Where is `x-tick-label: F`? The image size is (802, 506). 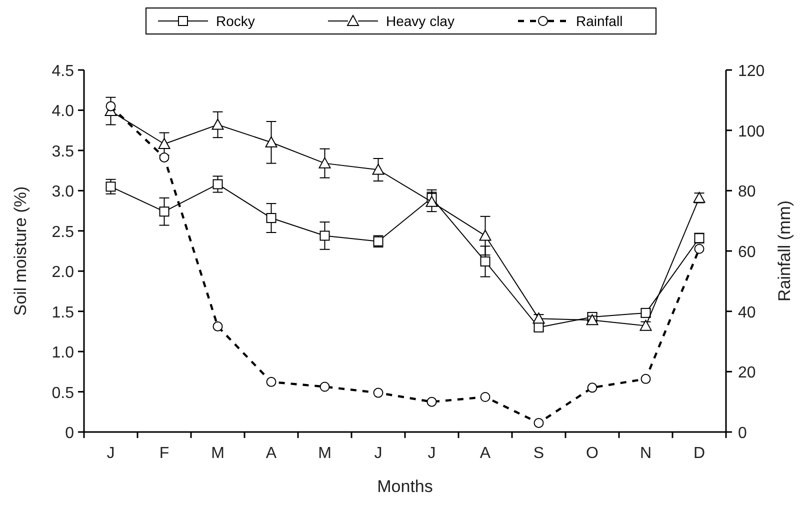 x-tick-label: F is located at coordinates (164, 453).